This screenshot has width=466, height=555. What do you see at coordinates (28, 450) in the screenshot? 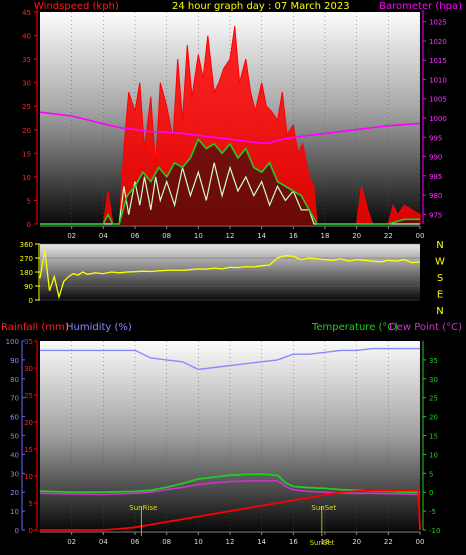
I see `rainfall-tick-label: 15` at bounding box center [28, 450].